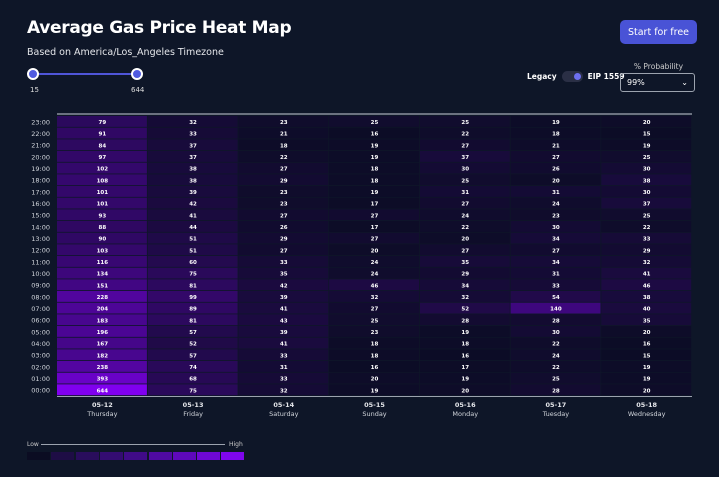 Image resolution: width=719 pixels, height=477 pixels. What do you see at coordinates (103, 216) in the screenshot?
I see `heatmap-cell-label: 93` at bounding box center [103, 216].